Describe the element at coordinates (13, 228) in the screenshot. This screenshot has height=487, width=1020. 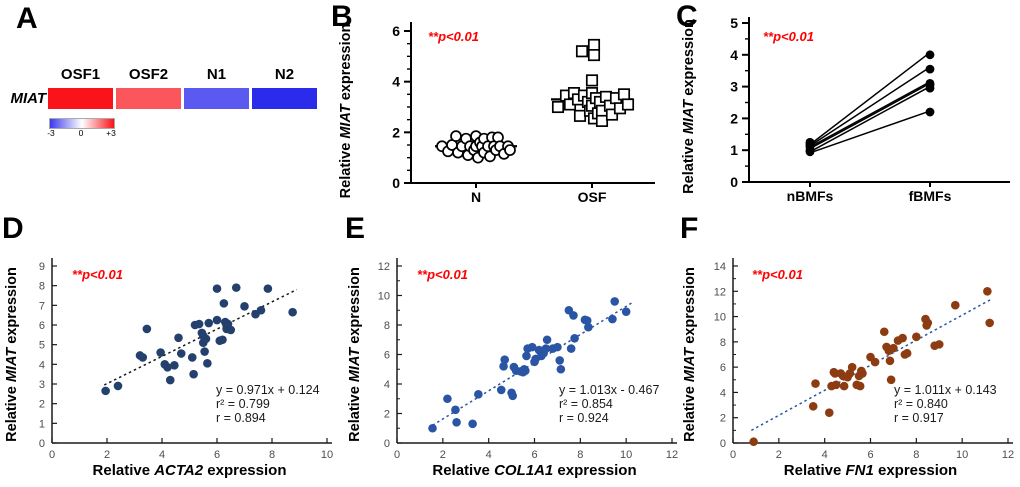
I see `panel-letter-d: D` at that location.